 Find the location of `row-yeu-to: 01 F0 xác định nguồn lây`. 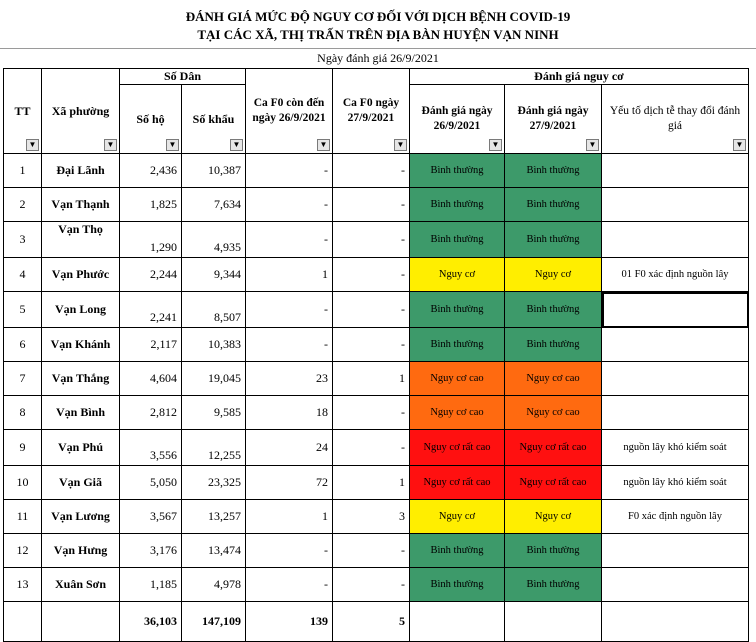

row-yeu-to: 01 F0 xác định nguồn lây is located at coordinates (675, 274).